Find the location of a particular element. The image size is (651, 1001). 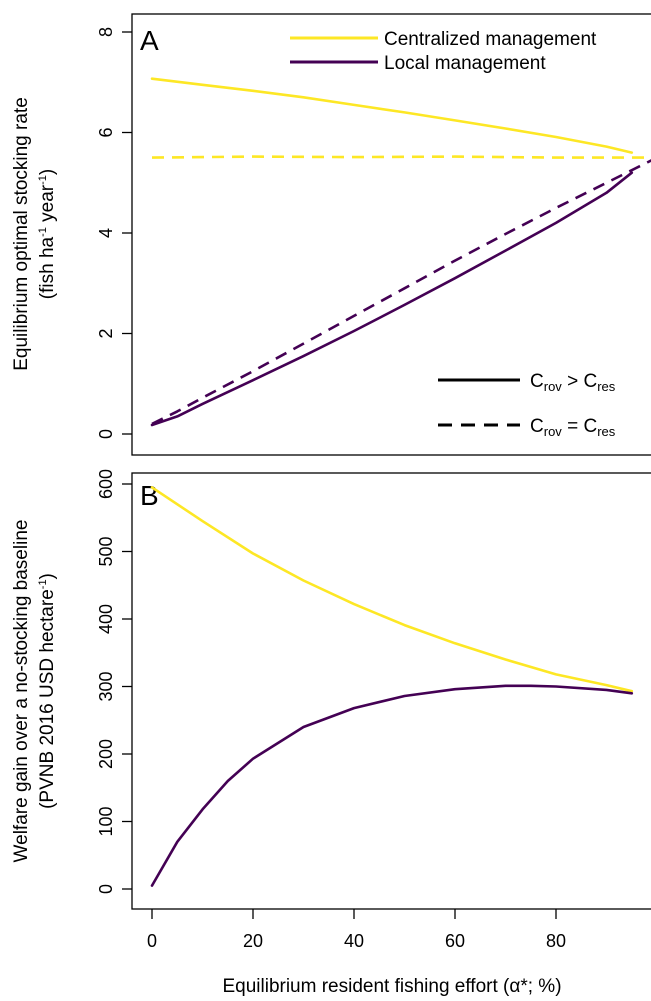

panel-b-y-tick-label-0: 0 is located at coordinates (106, 889).